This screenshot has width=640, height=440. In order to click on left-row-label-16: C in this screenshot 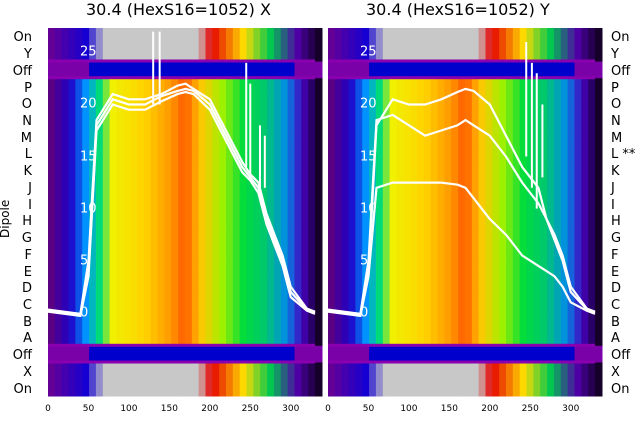, I will do `click(27, 305)`.